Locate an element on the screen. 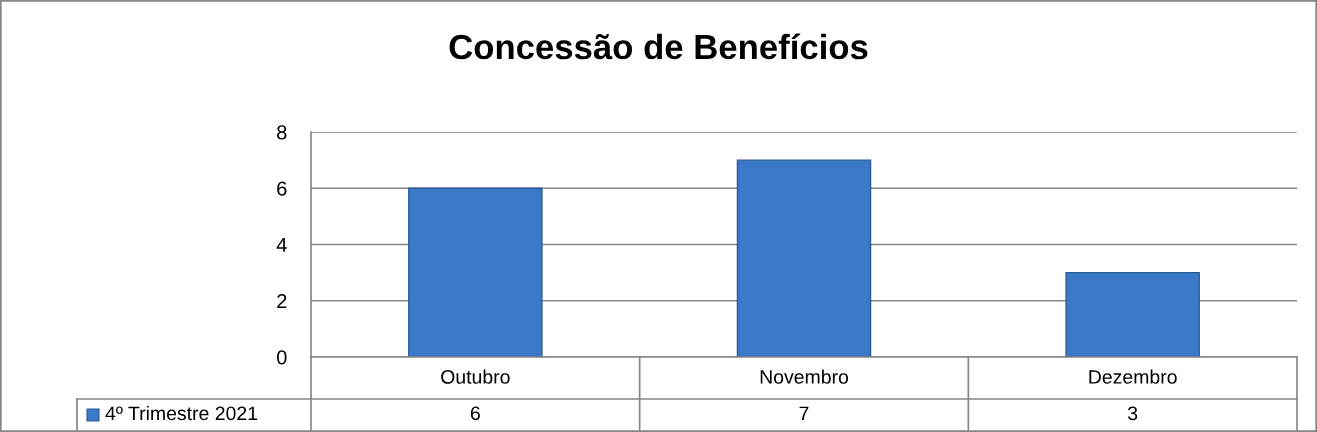 This screenshot has width=1317, height=432. y-tick-label: 6 is located at coordinates (282, 188).